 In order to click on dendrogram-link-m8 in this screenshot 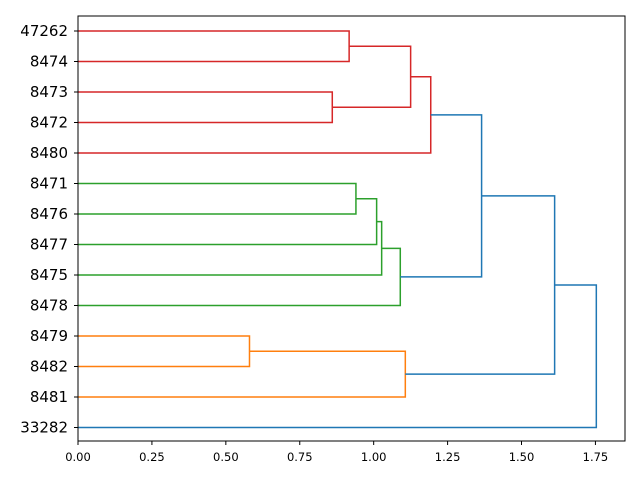, I will do `click(240, 277)`.